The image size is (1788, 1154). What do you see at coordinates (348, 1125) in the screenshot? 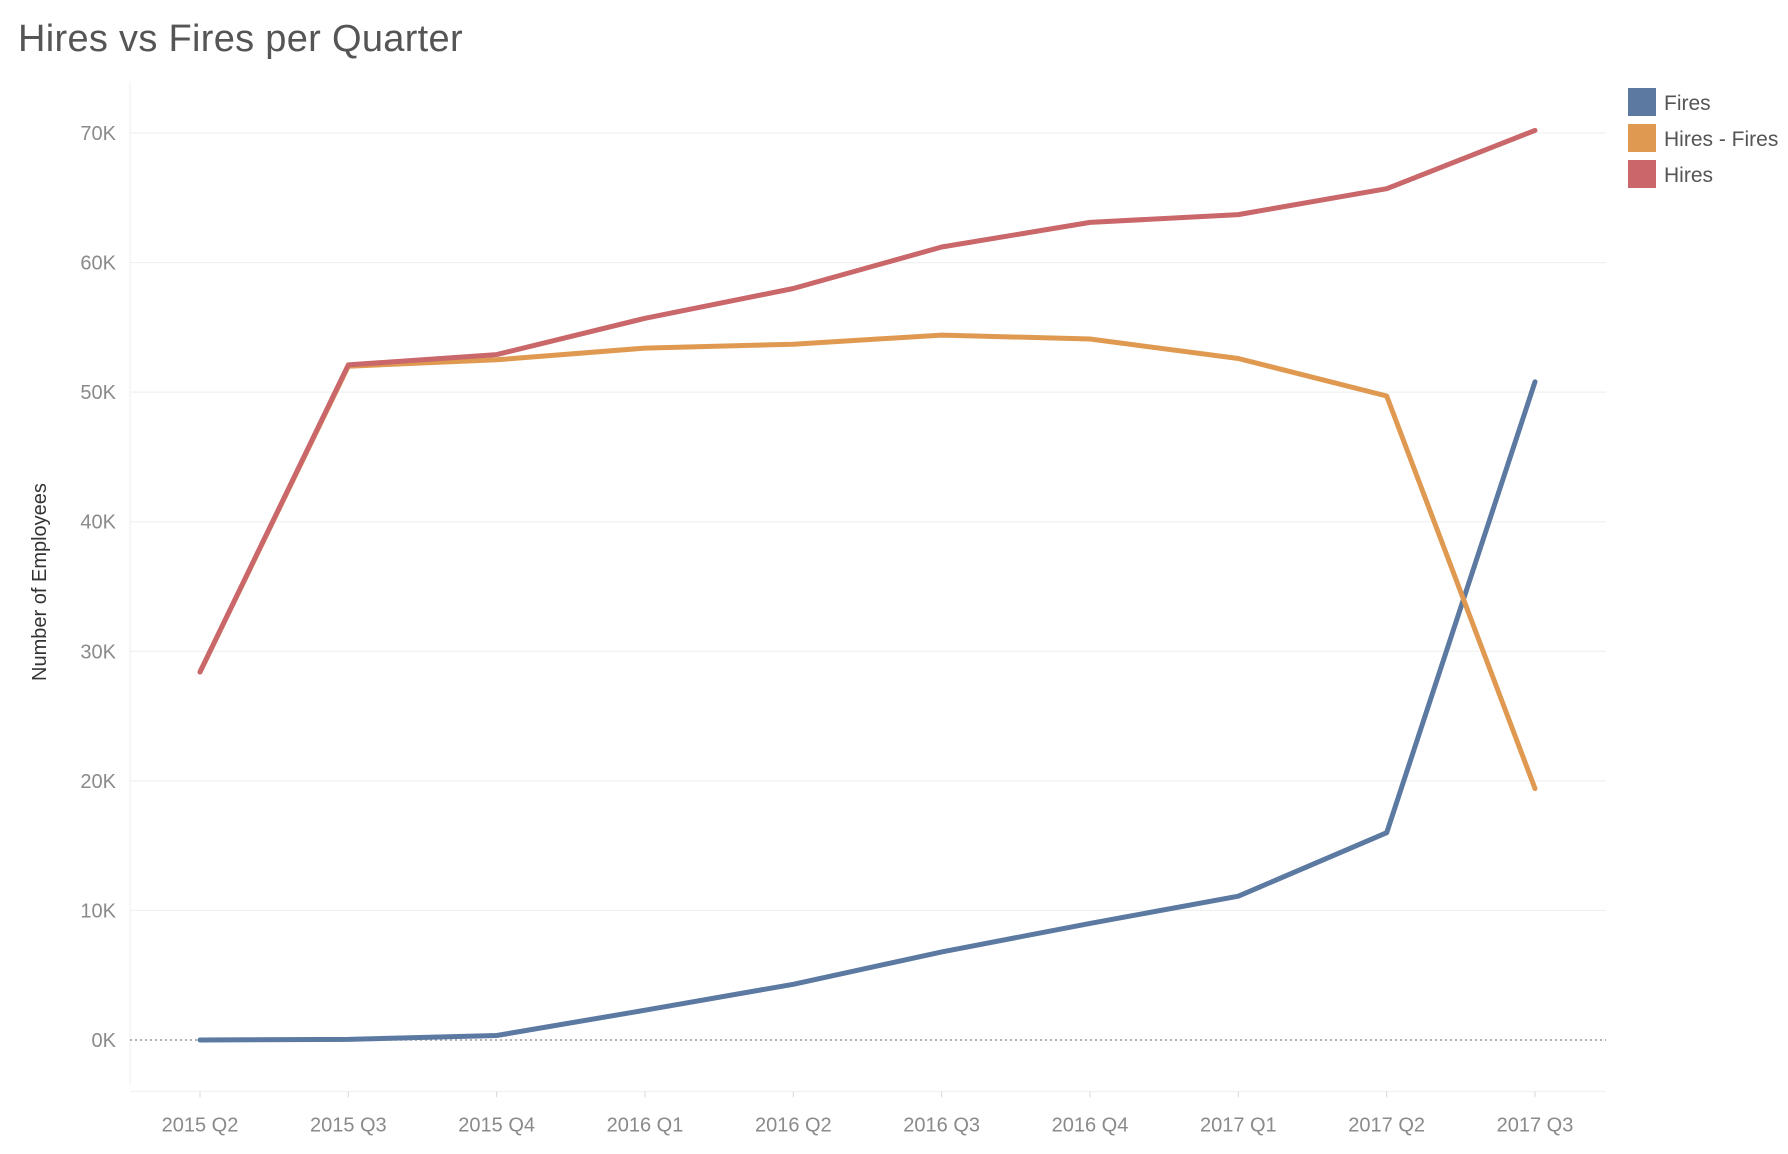
I see `x-tick-label: 2015 Q3` at bounding box center [348, 1125].